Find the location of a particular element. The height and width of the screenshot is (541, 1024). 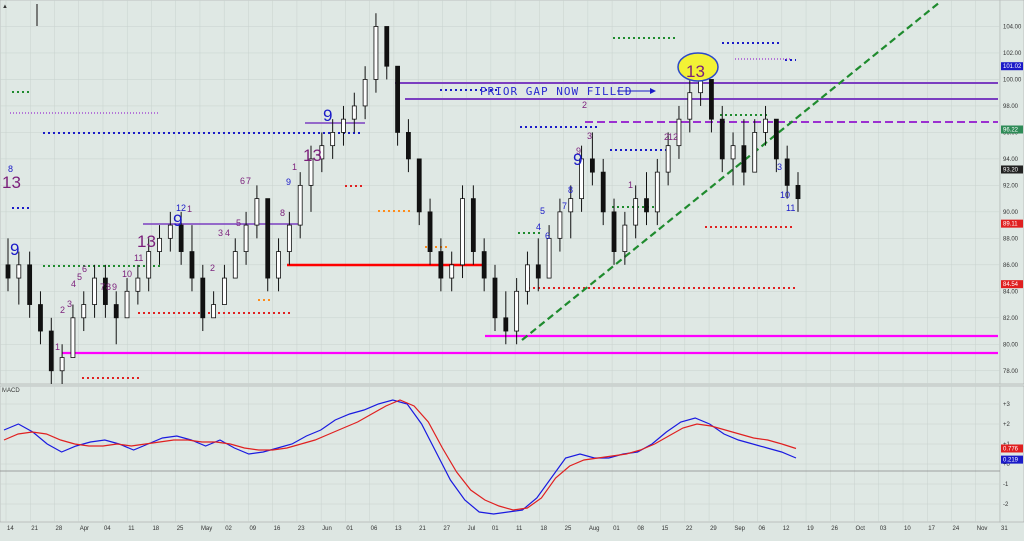

macd-tag-box is located at coordinates (1012, 448).